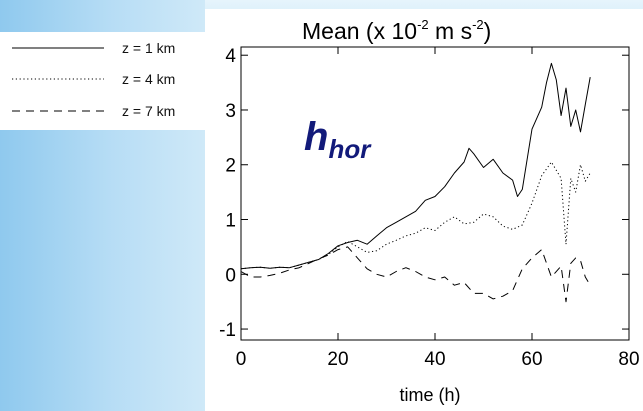 This screenshot has height=411, width=643. What do you see at coordinates (316, 137) in the screenshot?
I see `annotation-main: h` at bounding box center [316, 137].